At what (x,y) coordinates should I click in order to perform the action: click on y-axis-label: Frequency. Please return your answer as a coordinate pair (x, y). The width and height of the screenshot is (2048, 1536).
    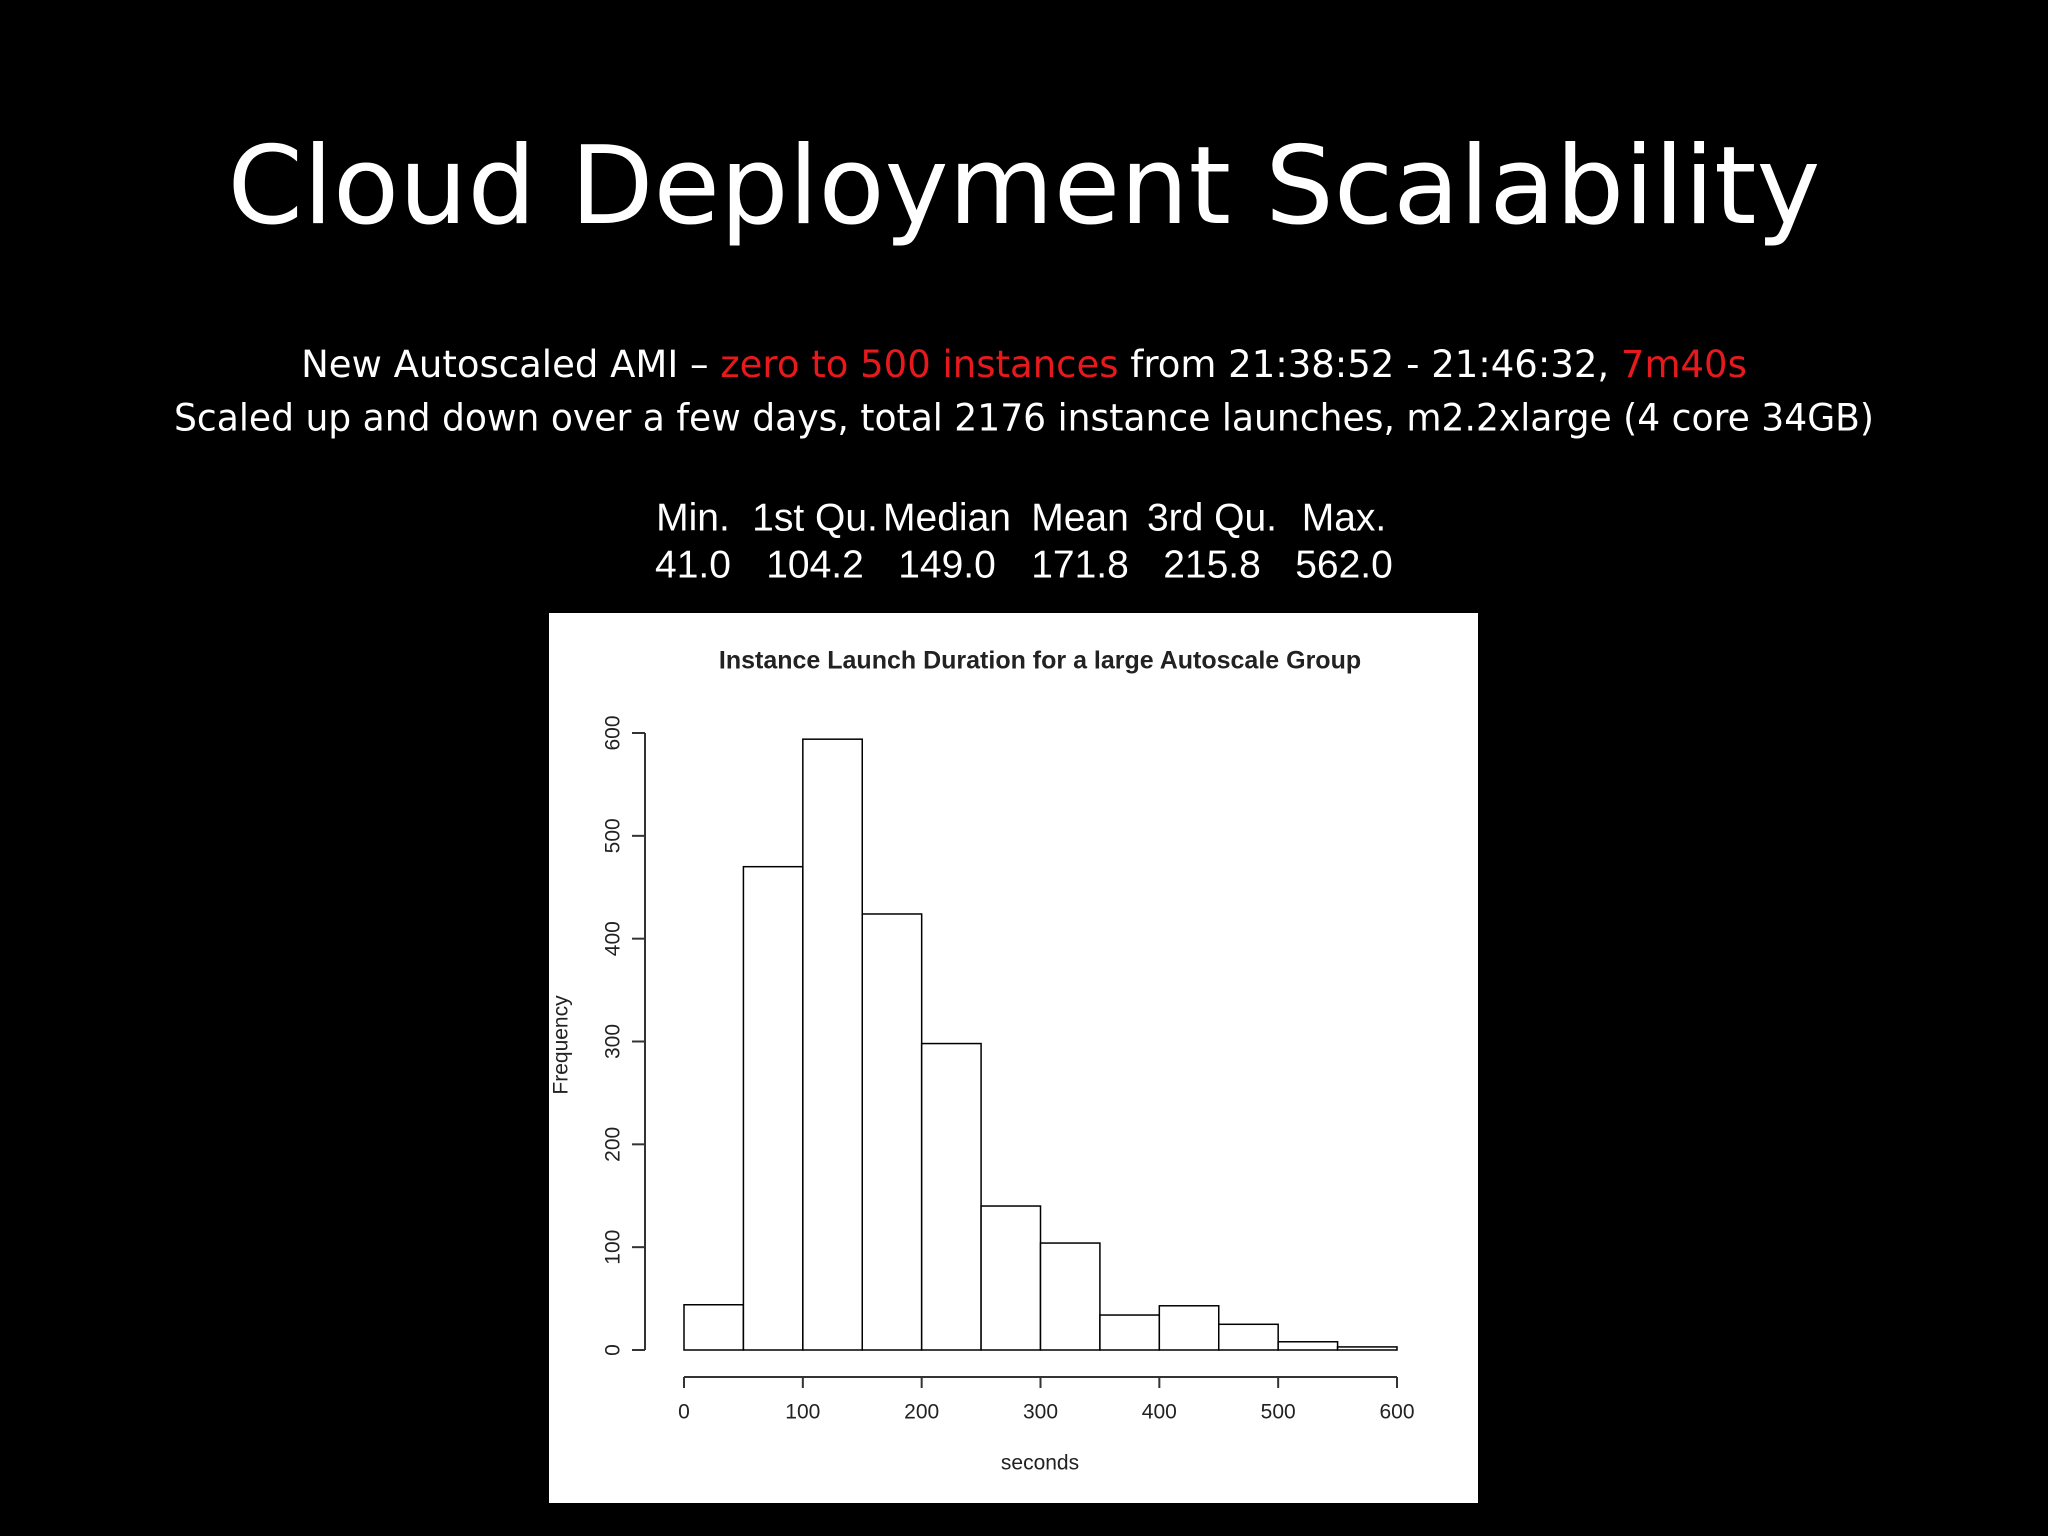
    Looking at the image, I should click on (561, 1045).